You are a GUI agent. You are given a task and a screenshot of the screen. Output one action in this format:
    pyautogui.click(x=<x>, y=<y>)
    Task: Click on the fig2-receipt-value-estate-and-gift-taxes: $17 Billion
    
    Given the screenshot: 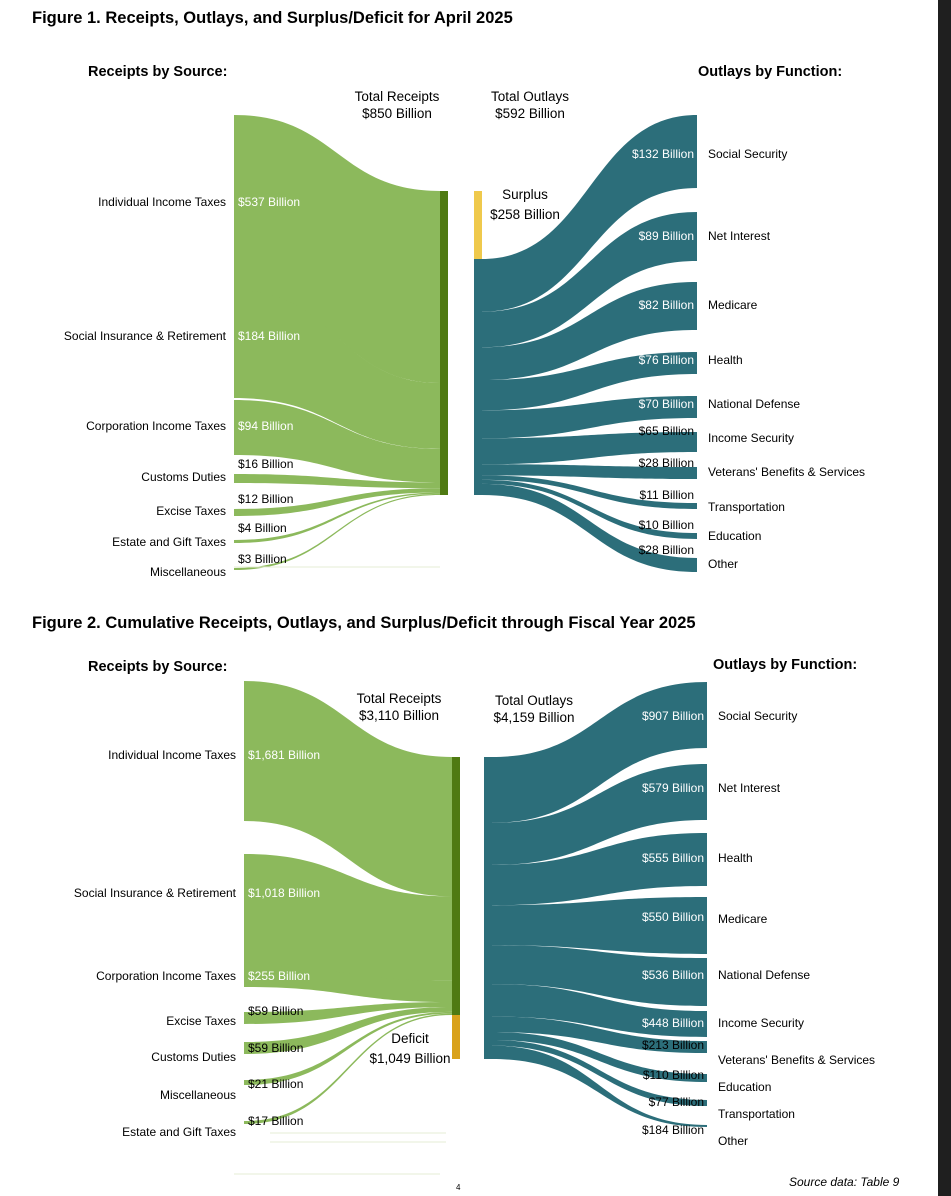 What is the action you would take?
    pyautogui.click(x=275, y=1121)
    